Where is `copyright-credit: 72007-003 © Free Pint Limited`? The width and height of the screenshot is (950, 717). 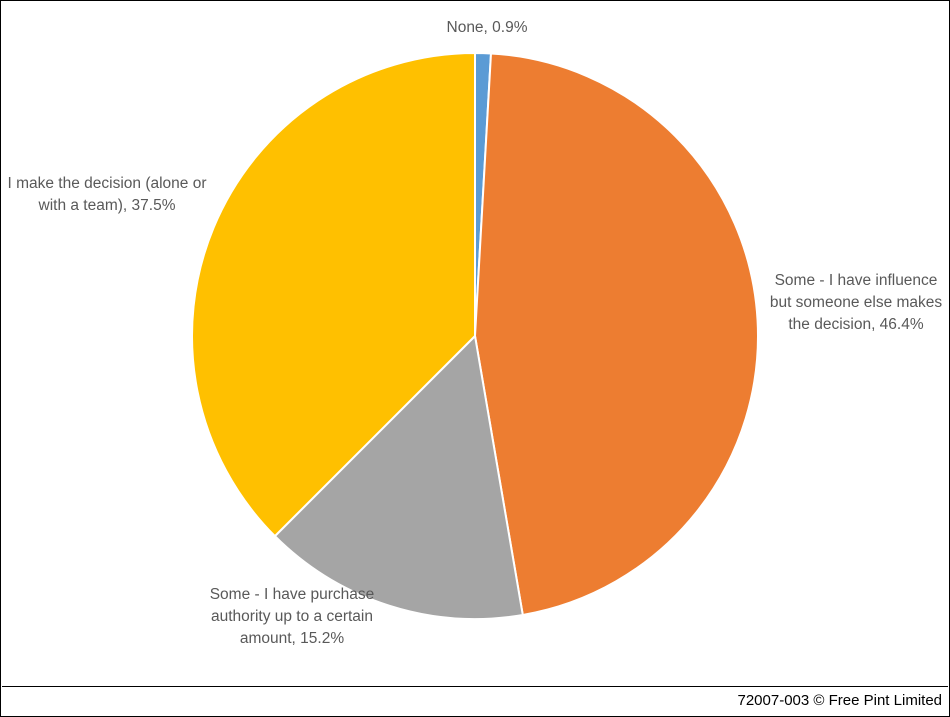 copyright-credit: 72007-003 © Free Pint Limited is located at coordinates (840, 700).